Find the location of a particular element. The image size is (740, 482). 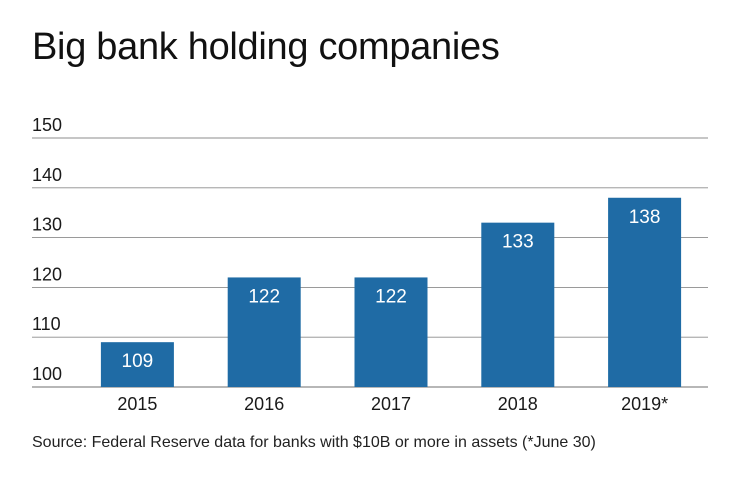

bar-2015 is located at coordinates (137, 364).